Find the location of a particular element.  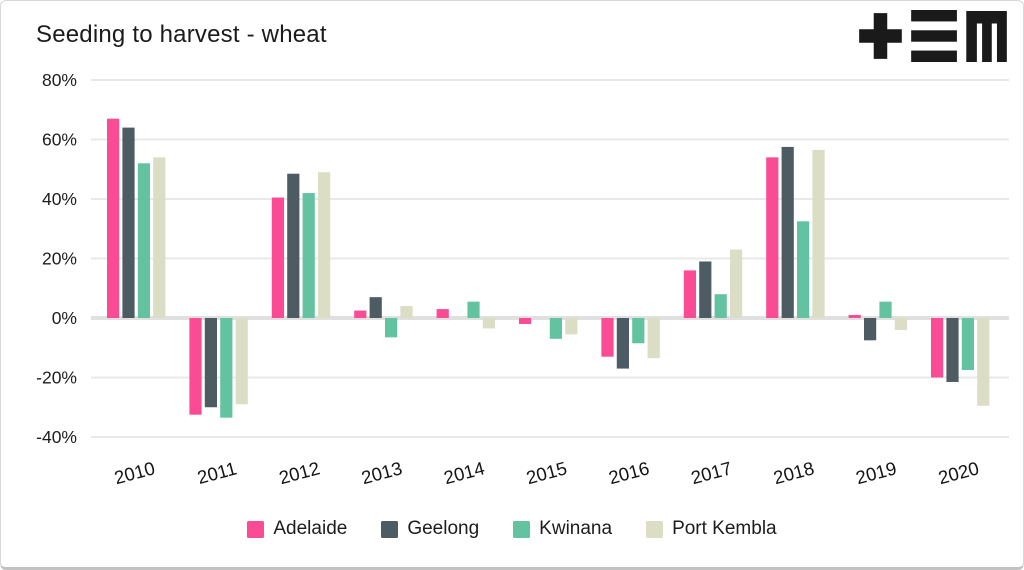

bar-kwinana-2013 is located at coordinates (391, 328).